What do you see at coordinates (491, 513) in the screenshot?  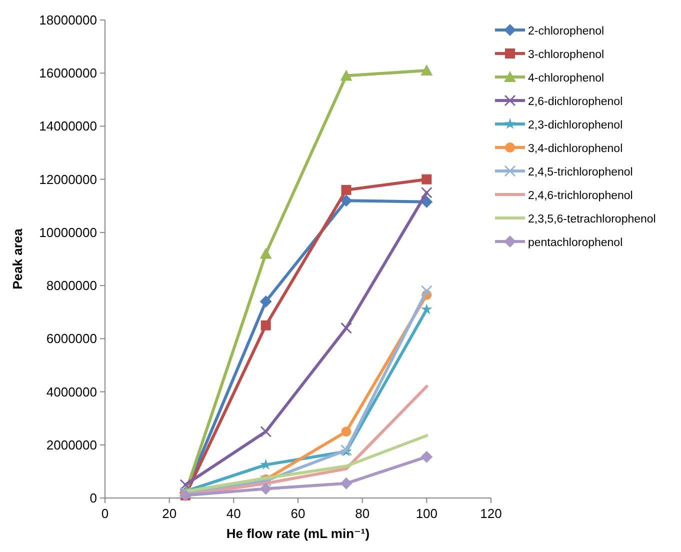 I see `x-tick-label: 120` at bounding box center [491, 513].